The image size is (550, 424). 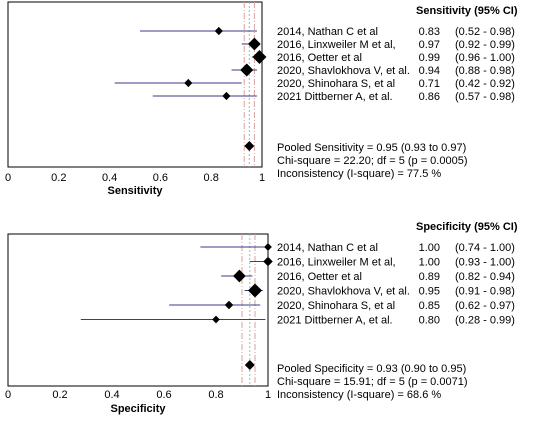 What do you see at coordinates (371, 148) in the screenshot?
I see `summary-line: Pooled Sensitivity = 0.95 (0.93 to 0.97)` at bounding box center [371, 148].